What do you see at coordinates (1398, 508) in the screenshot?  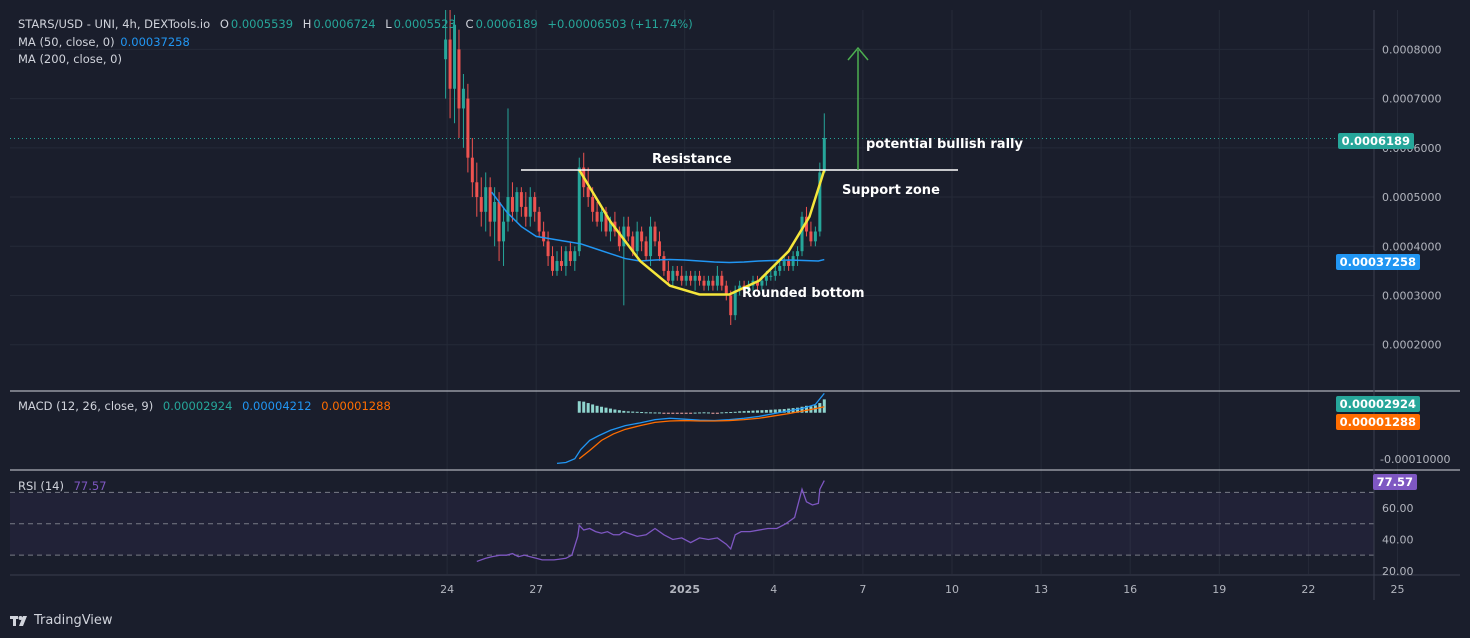 I see `rsi-tick-label: 60.00` at bounding box center [1398, 508].